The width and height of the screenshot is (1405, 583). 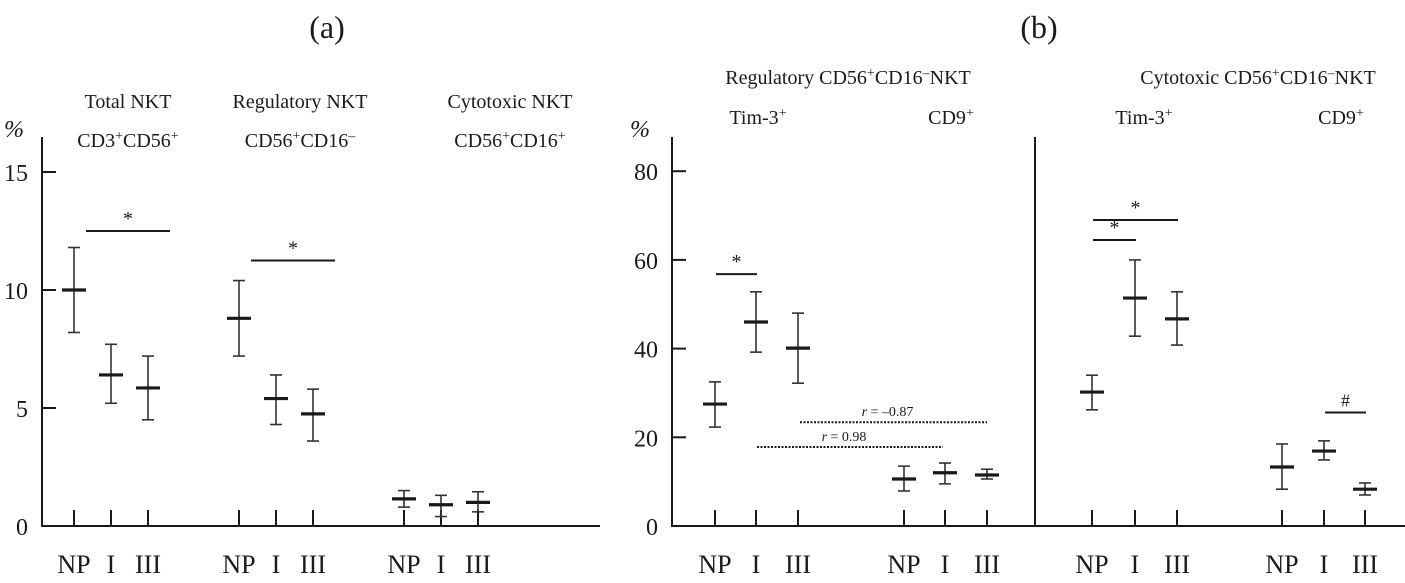 I want to click on group-title: Regulatory NKT, so click(x=300, y=102).